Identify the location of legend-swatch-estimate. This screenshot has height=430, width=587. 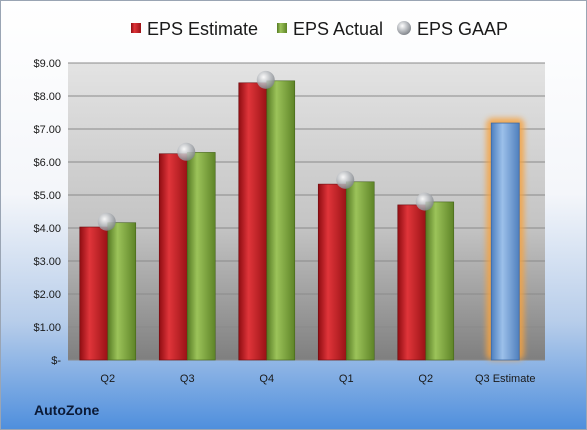
(136, 28).